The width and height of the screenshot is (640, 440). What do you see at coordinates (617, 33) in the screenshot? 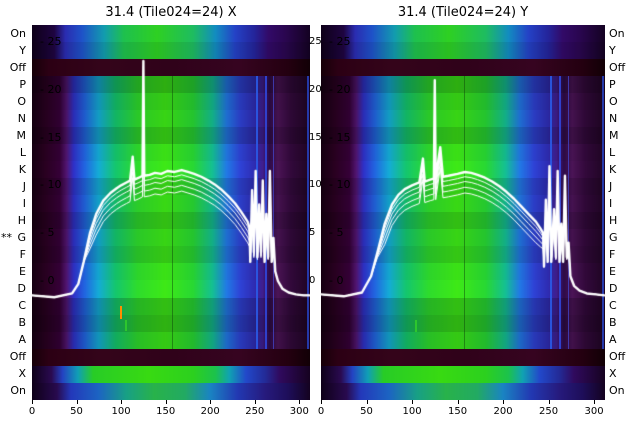
I see `row-label-right-on-0: On` at bounding box center [617, 33].